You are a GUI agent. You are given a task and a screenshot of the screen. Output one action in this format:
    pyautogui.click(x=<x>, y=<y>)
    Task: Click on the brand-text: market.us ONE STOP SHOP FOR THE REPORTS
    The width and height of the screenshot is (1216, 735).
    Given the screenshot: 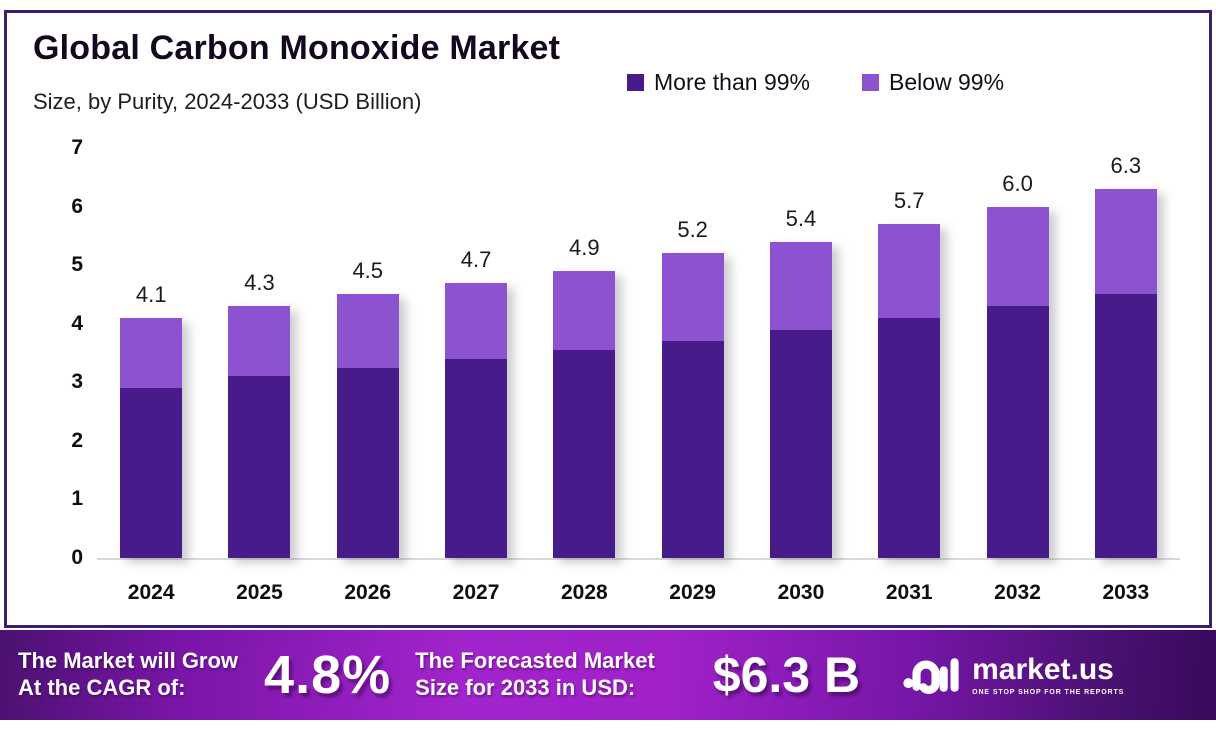 What is the action you would take?
    pyautogui.click(x=1048, y=674)
    